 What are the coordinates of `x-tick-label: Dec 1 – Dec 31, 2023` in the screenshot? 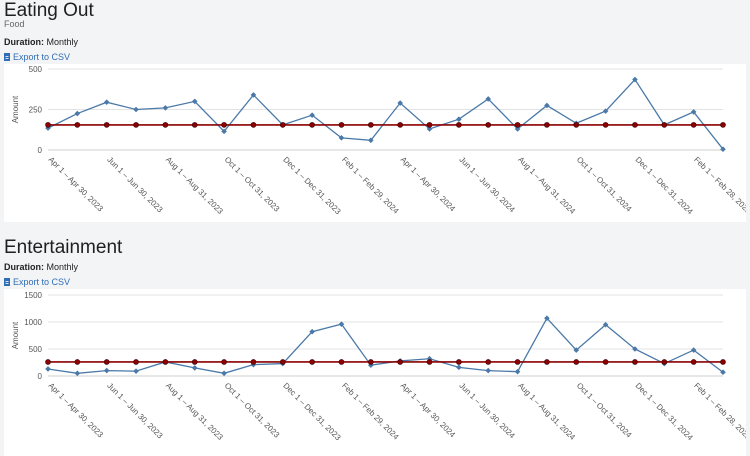 It's located at (311, 185).